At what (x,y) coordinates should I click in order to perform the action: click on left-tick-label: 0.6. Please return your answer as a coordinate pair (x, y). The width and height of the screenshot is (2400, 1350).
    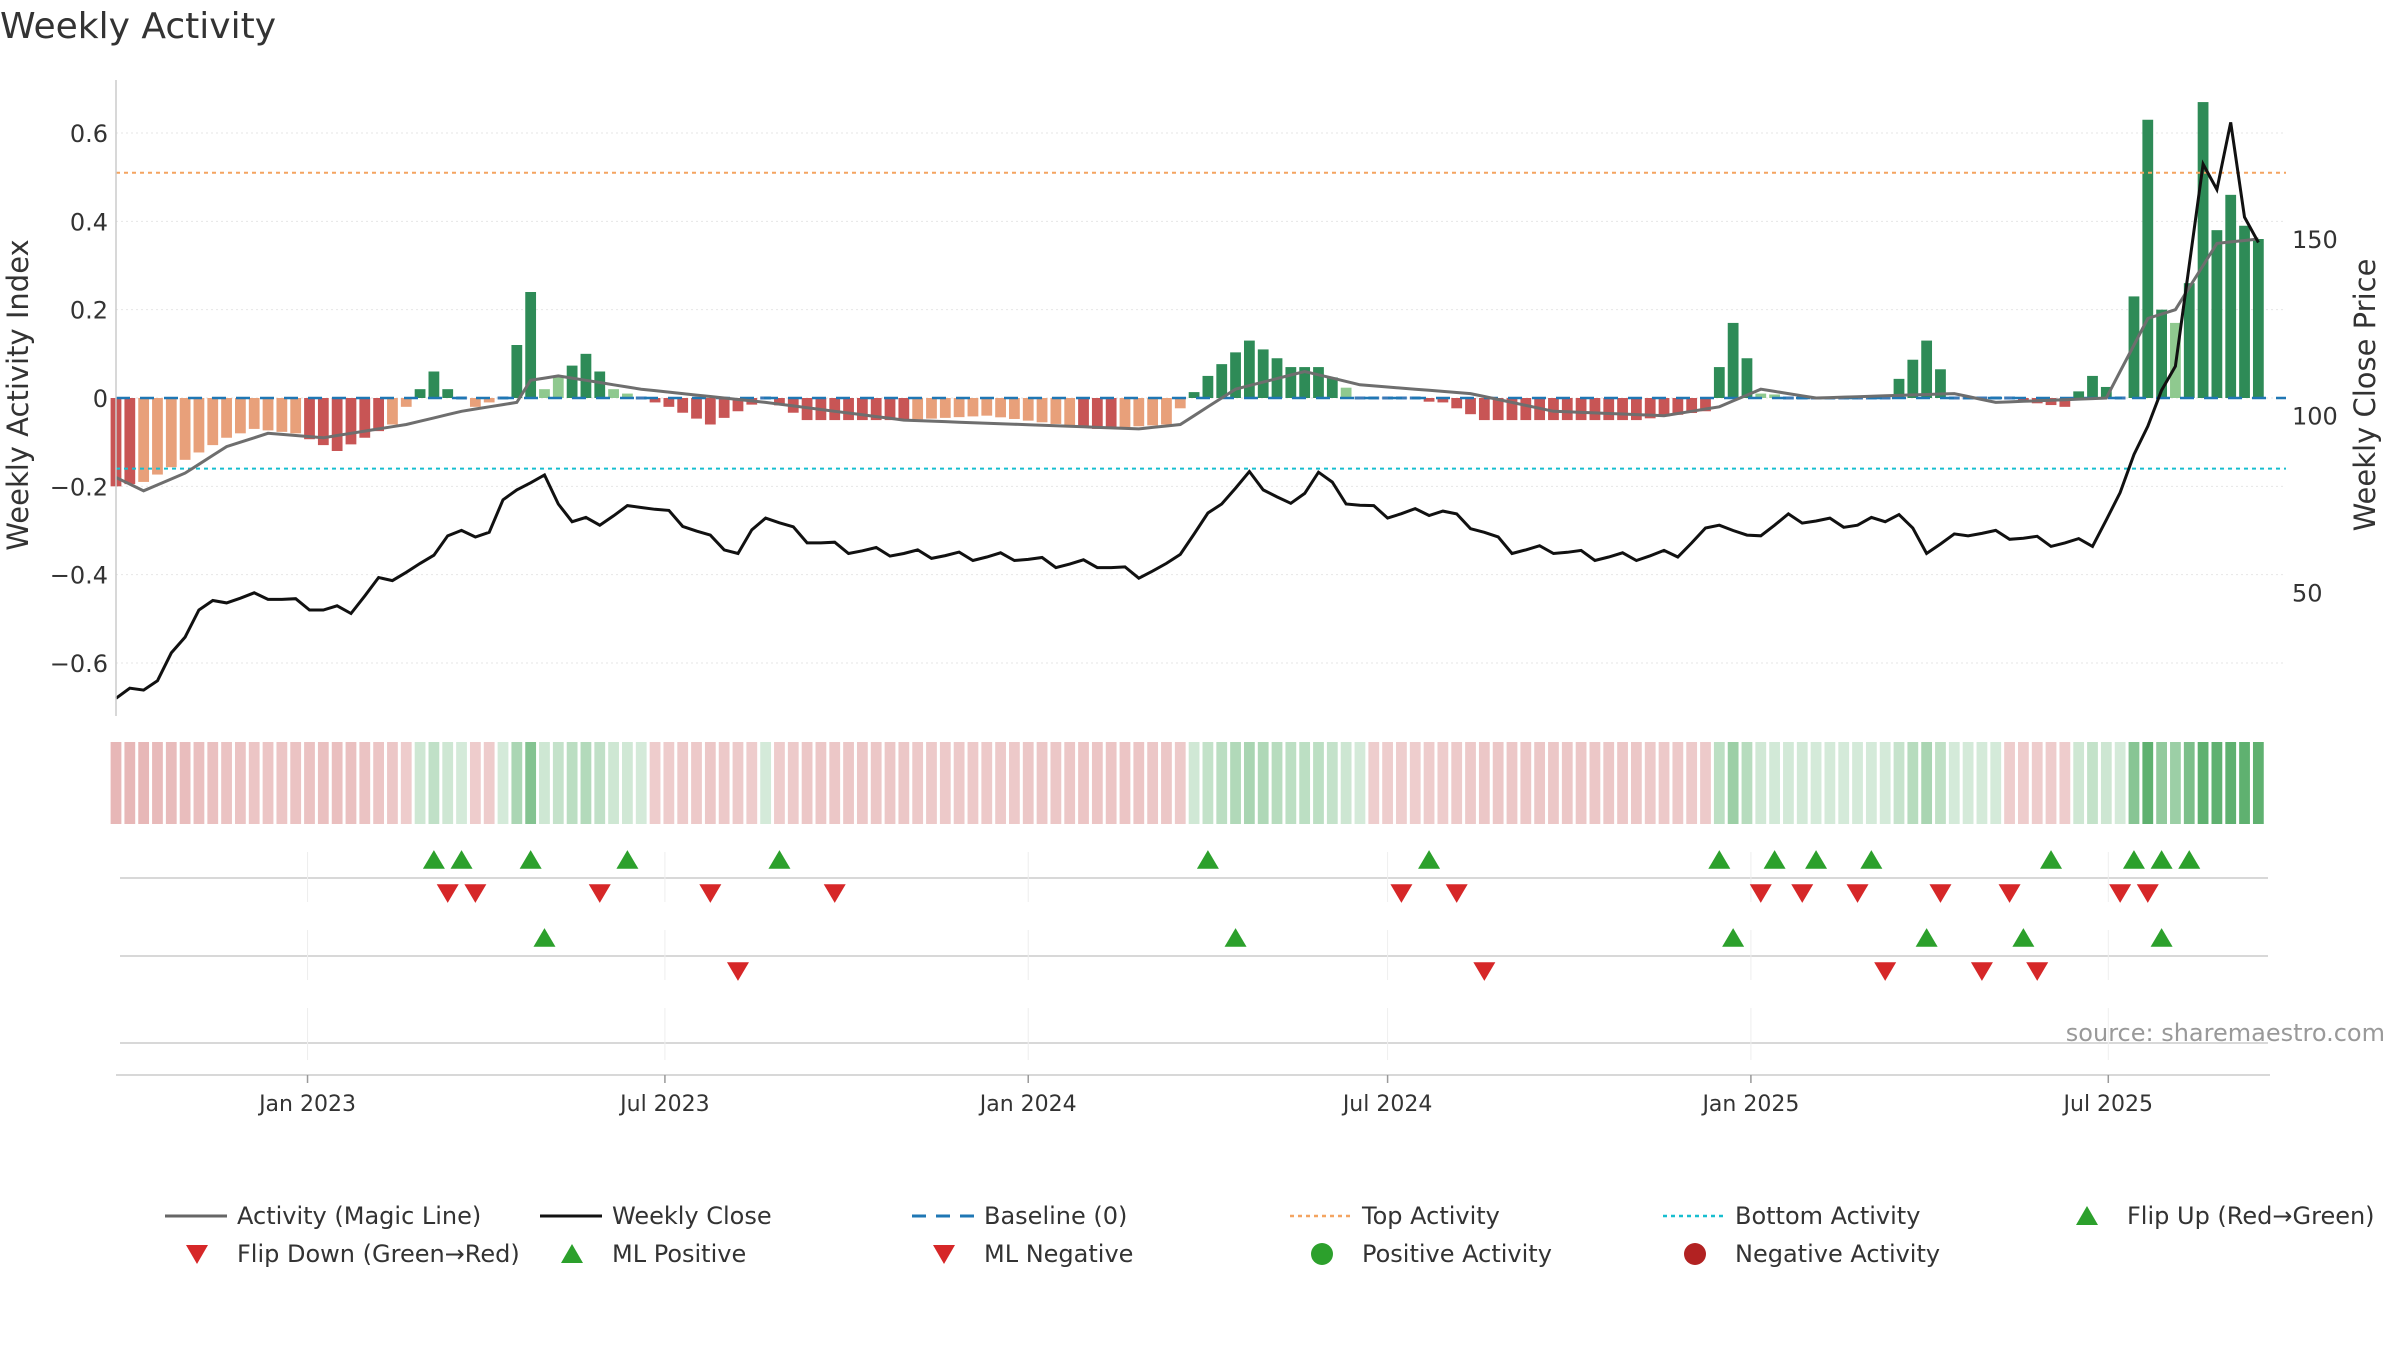
    Looking at the image, I should click on (89, 134).